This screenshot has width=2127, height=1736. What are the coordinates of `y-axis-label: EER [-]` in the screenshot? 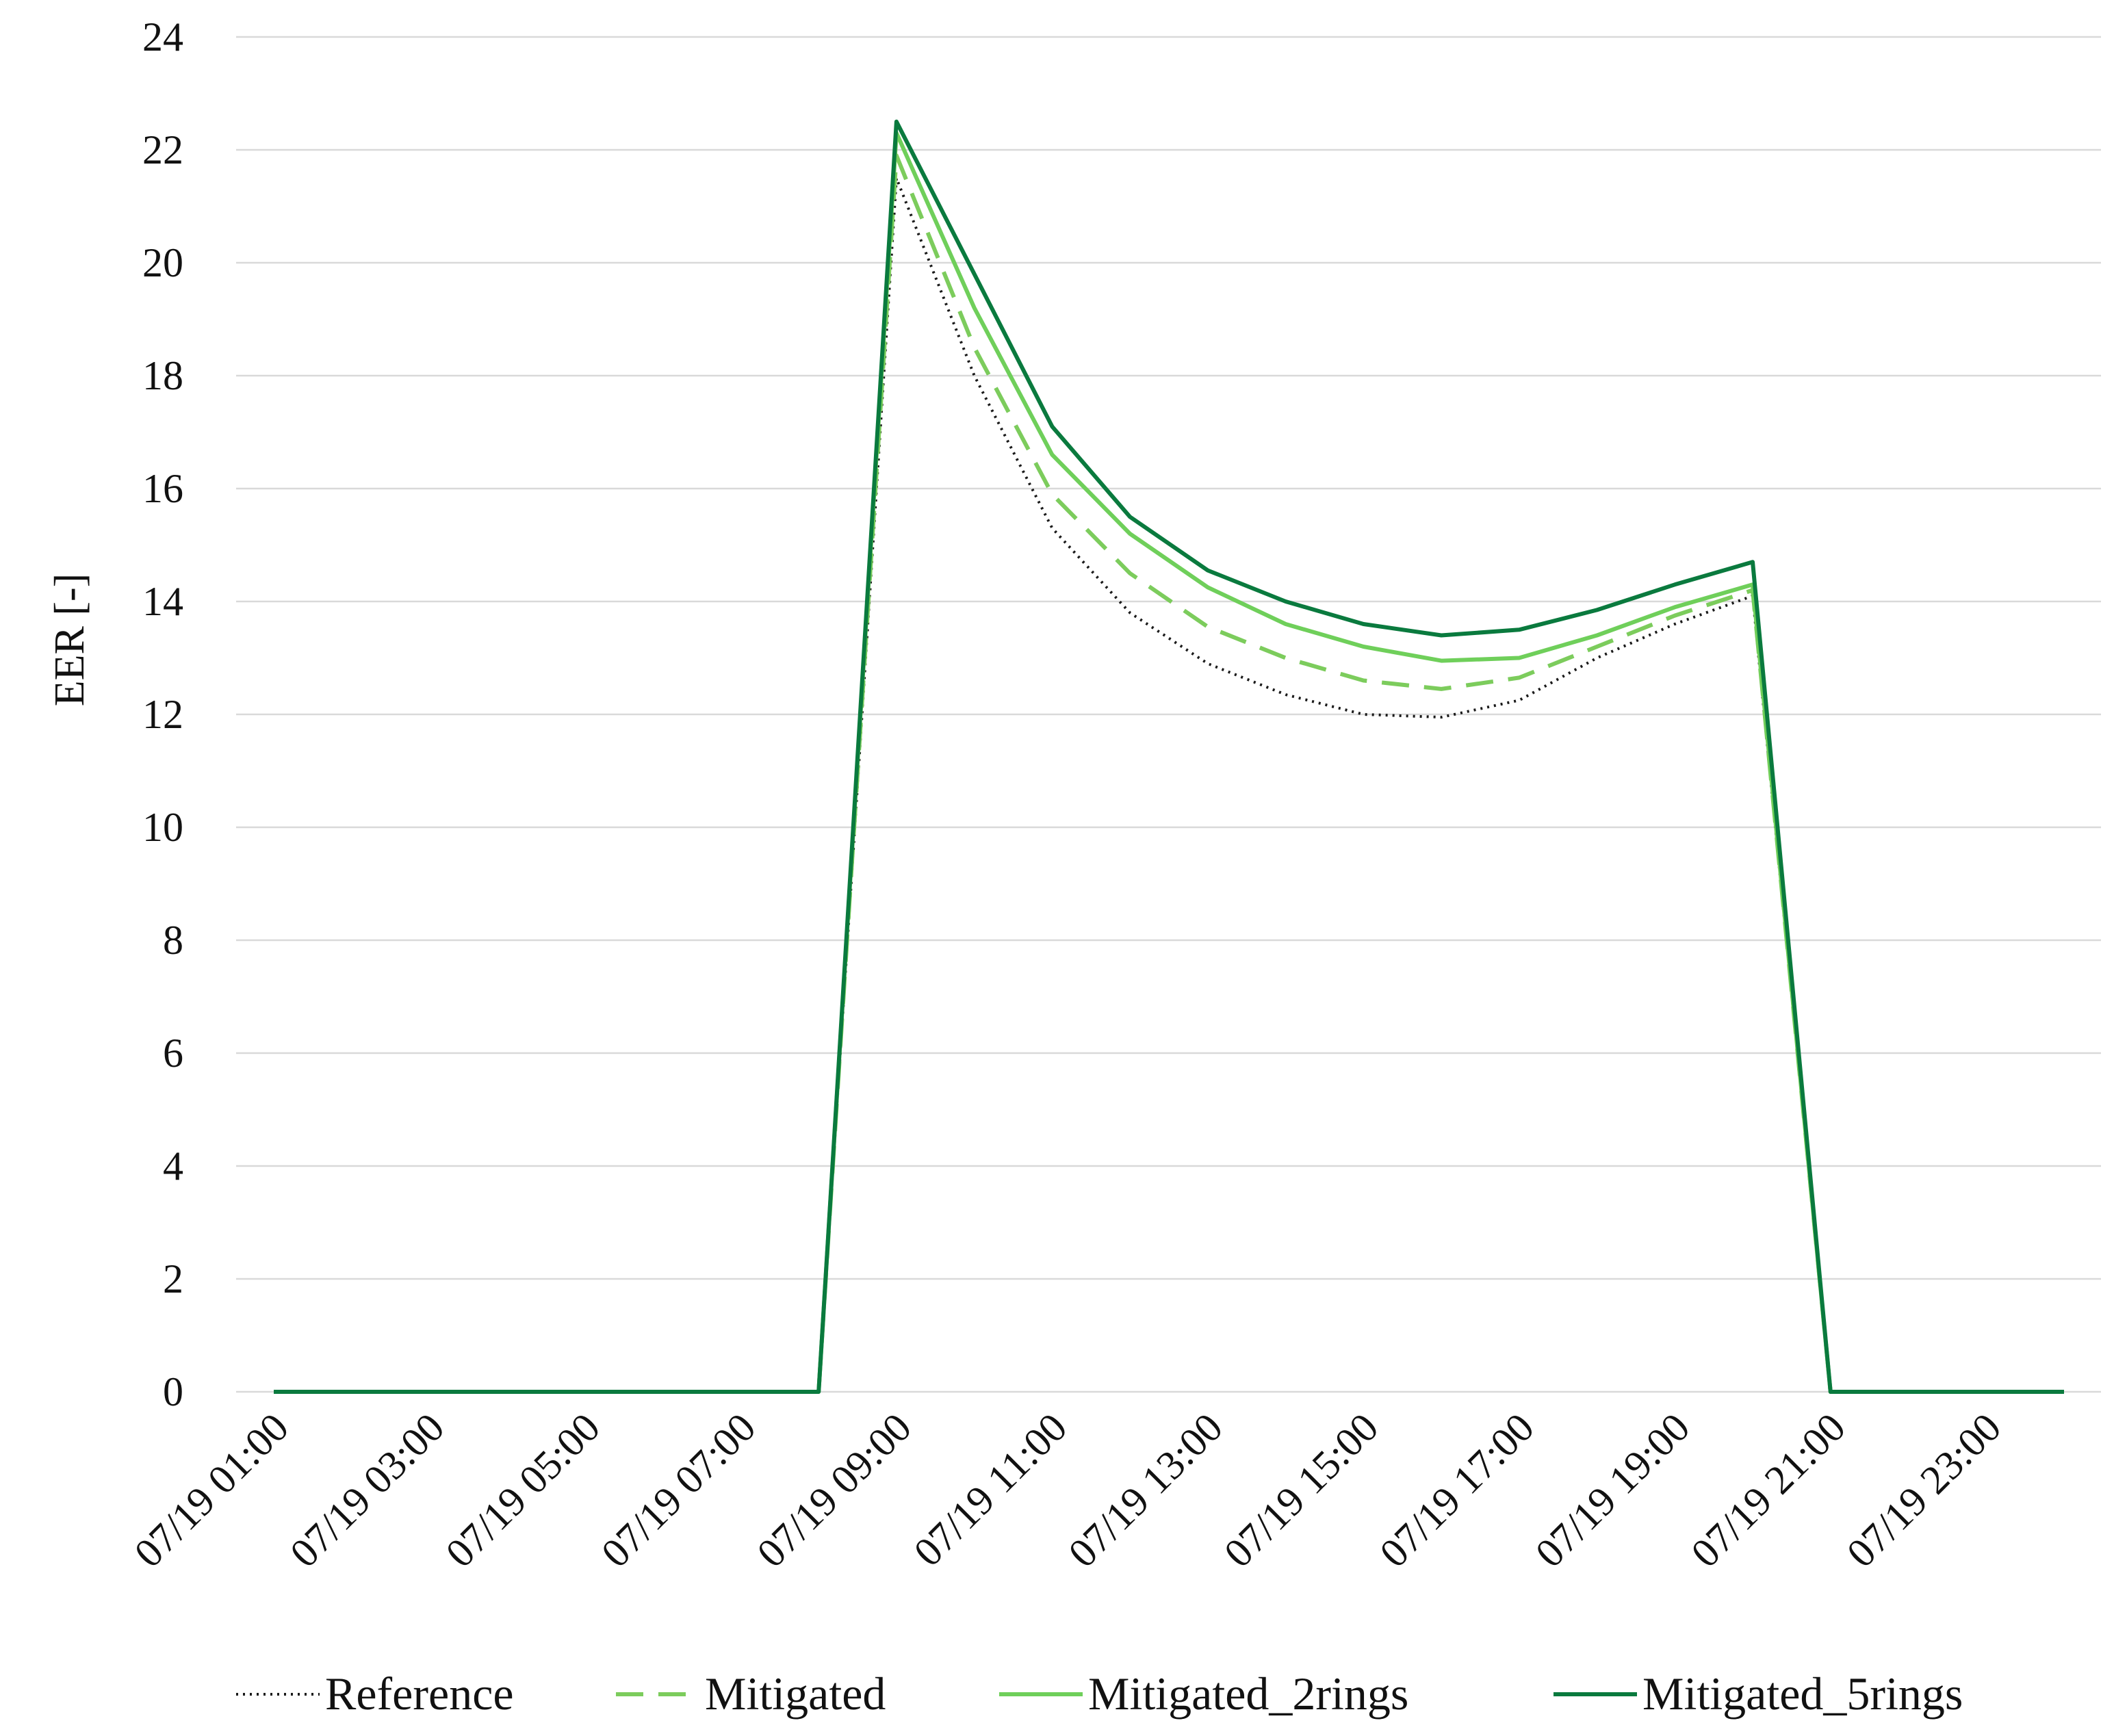 It's located at (70, 640).